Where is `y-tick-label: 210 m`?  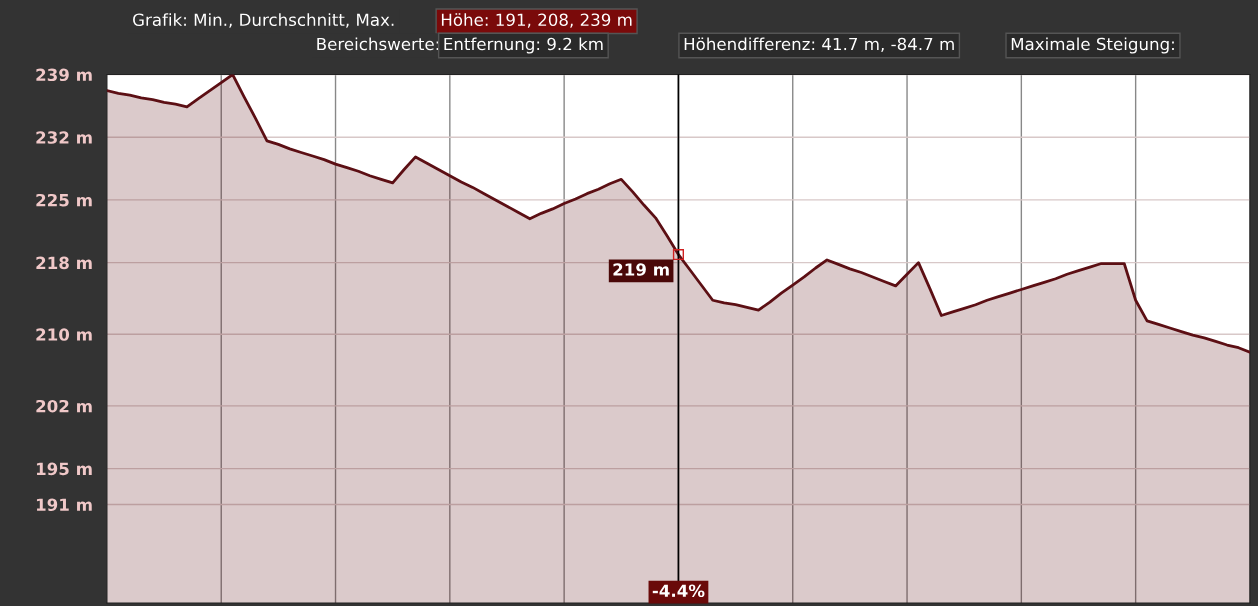 y-tick-label: 210 m is located at coordinates (64, 334).